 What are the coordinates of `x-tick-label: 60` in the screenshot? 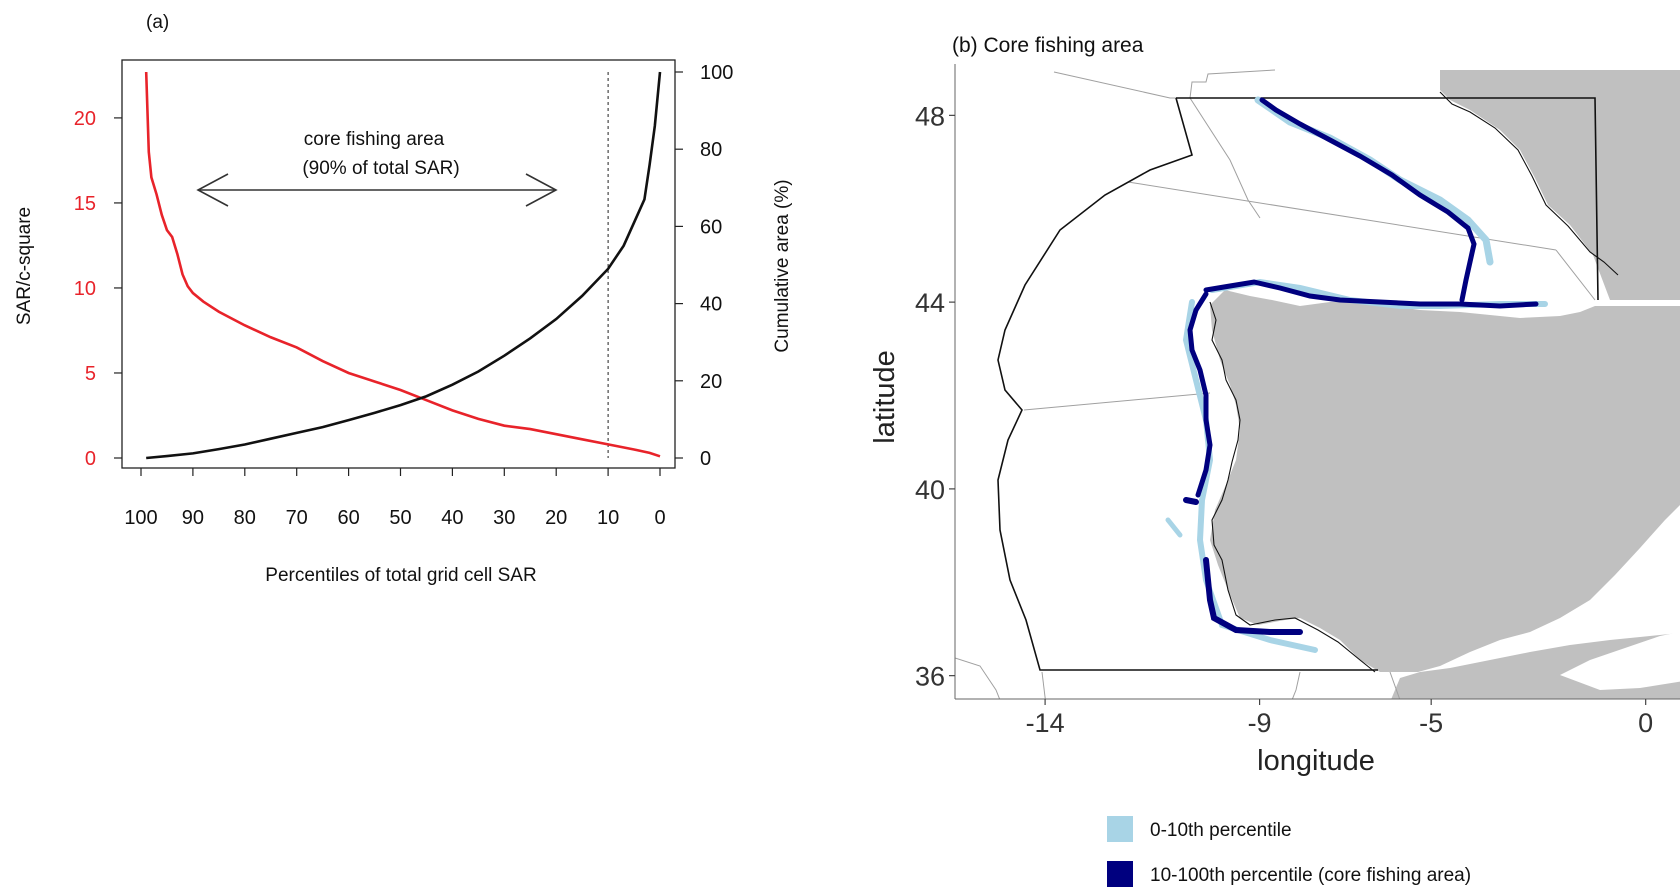 It's located at (348, 518).